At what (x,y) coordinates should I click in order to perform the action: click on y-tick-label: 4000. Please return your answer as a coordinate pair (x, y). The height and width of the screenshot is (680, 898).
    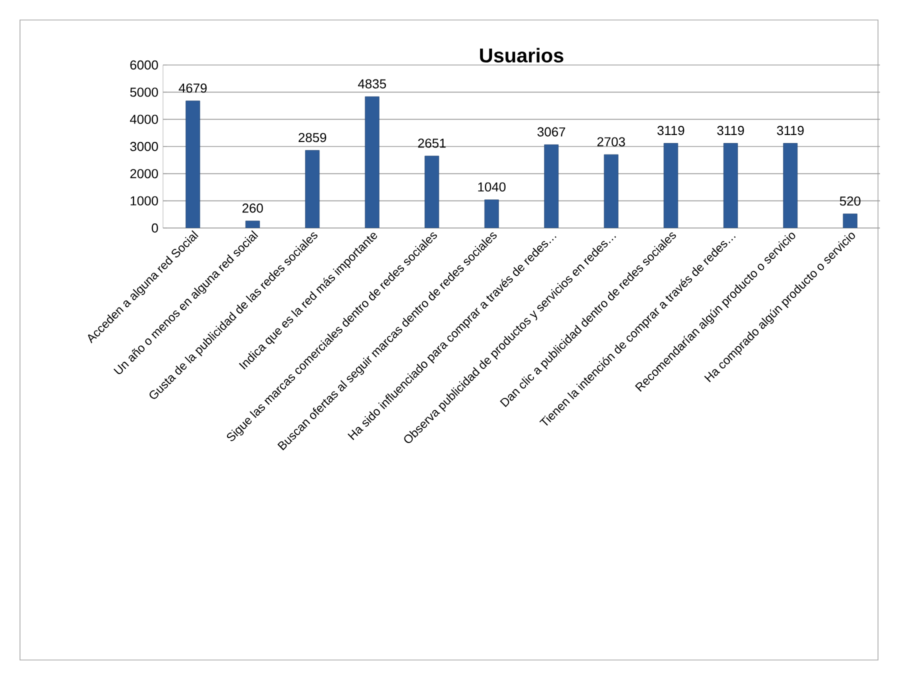
    Looking at the image, I should click on (144, 119).